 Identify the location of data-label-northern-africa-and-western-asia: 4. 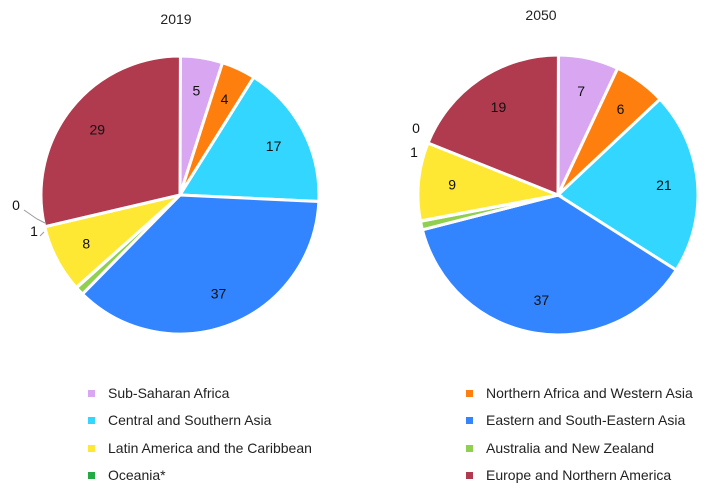
(225, 99).